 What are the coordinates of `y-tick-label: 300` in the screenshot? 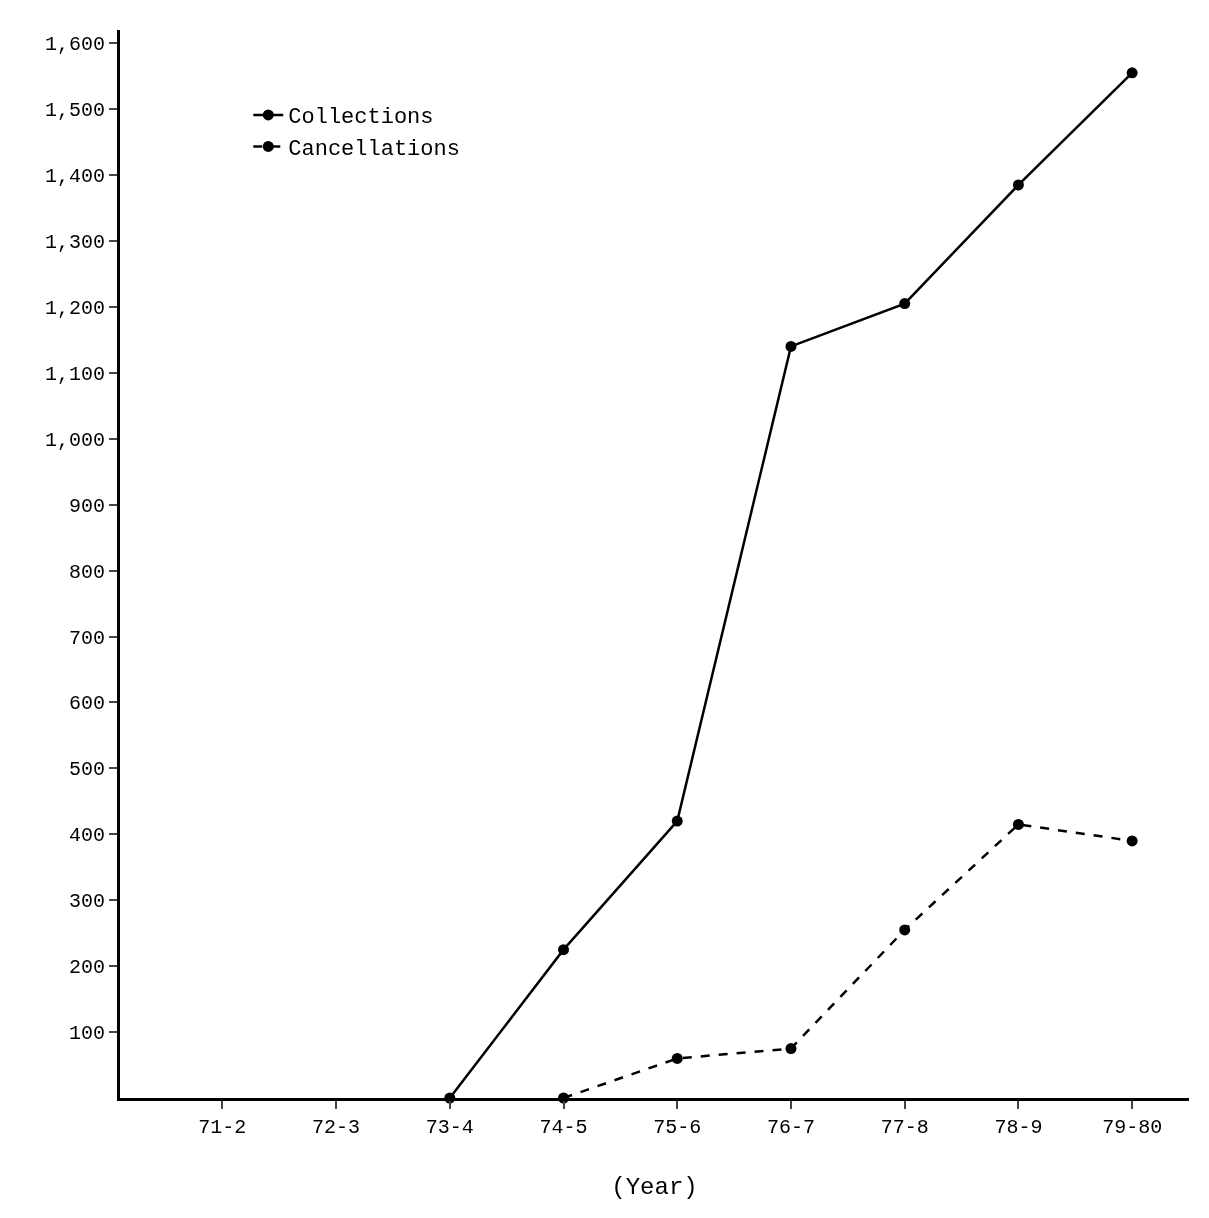 It's located at (86, 902).